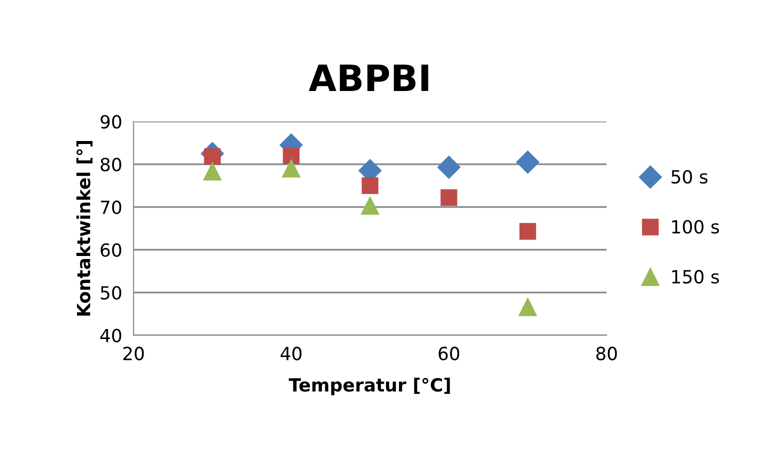 This screenshot has height=450, width=763. Describe the element at coordinates (695, 277) in the screenshot. I see `legend-label: 150 s` at that location.